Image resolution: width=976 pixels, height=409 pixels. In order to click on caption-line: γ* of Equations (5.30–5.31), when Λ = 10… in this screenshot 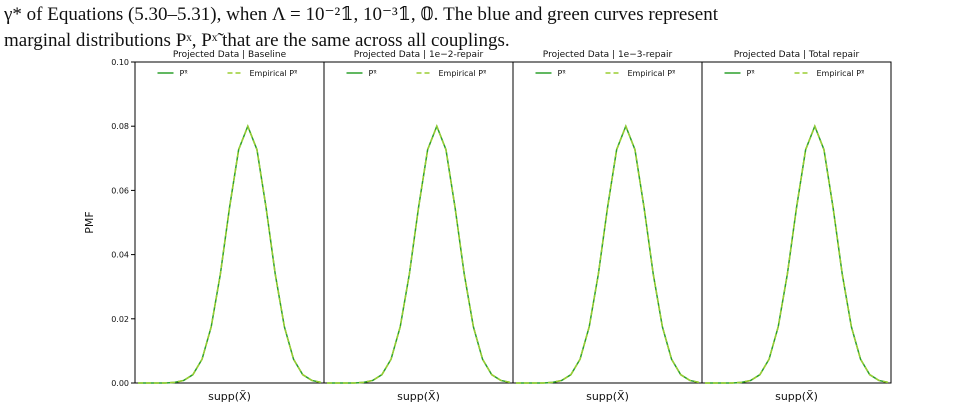, I will do `click(361, 14)`.